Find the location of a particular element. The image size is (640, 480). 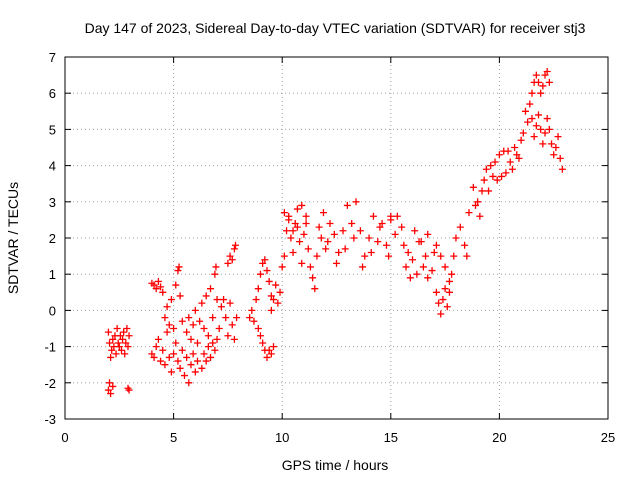

y-tick-label: 3 is located at coordinates (52, 202).